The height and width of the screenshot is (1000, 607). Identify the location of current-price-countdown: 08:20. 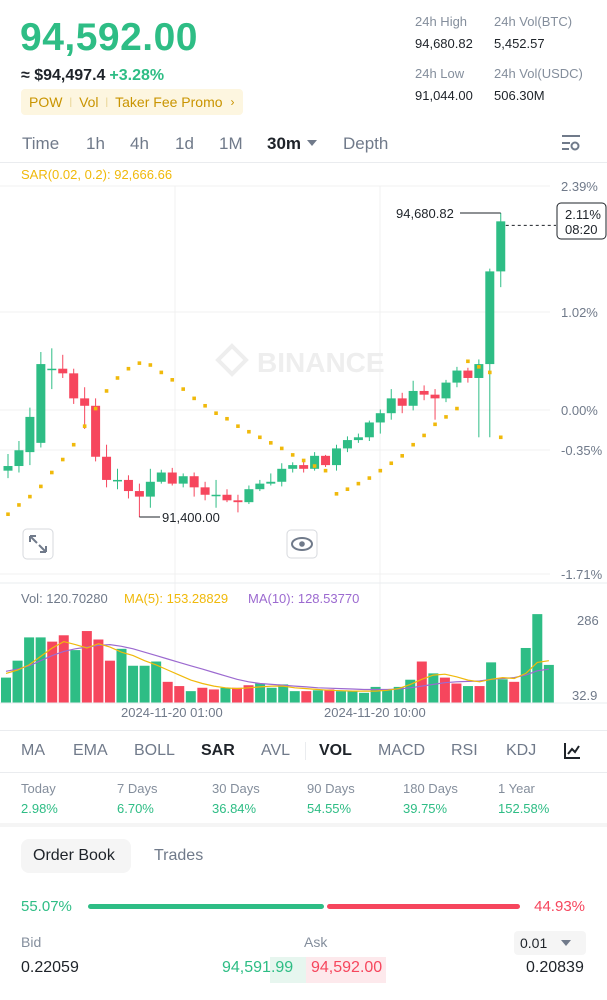
(581, 229).